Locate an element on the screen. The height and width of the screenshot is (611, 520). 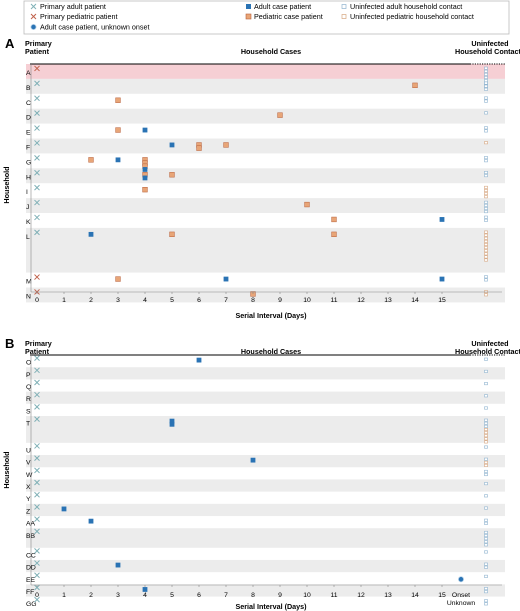
x-tick-label: 5 is located at coordinates (172, 300).